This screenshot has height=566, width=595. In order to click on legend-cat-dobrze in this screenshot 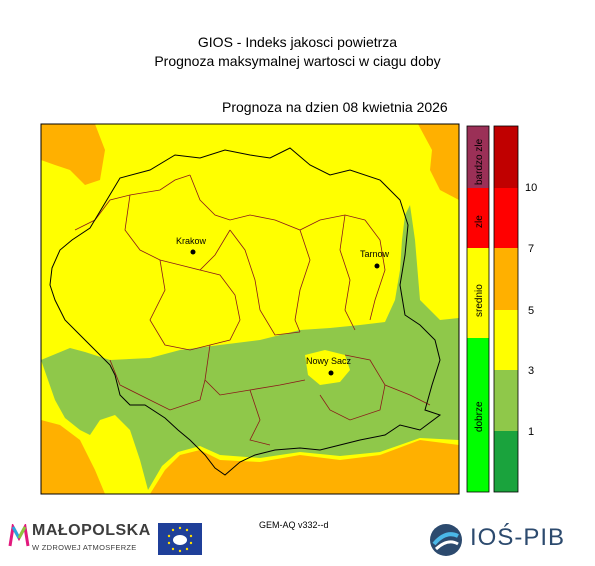, I will do `click(478, 415)`.